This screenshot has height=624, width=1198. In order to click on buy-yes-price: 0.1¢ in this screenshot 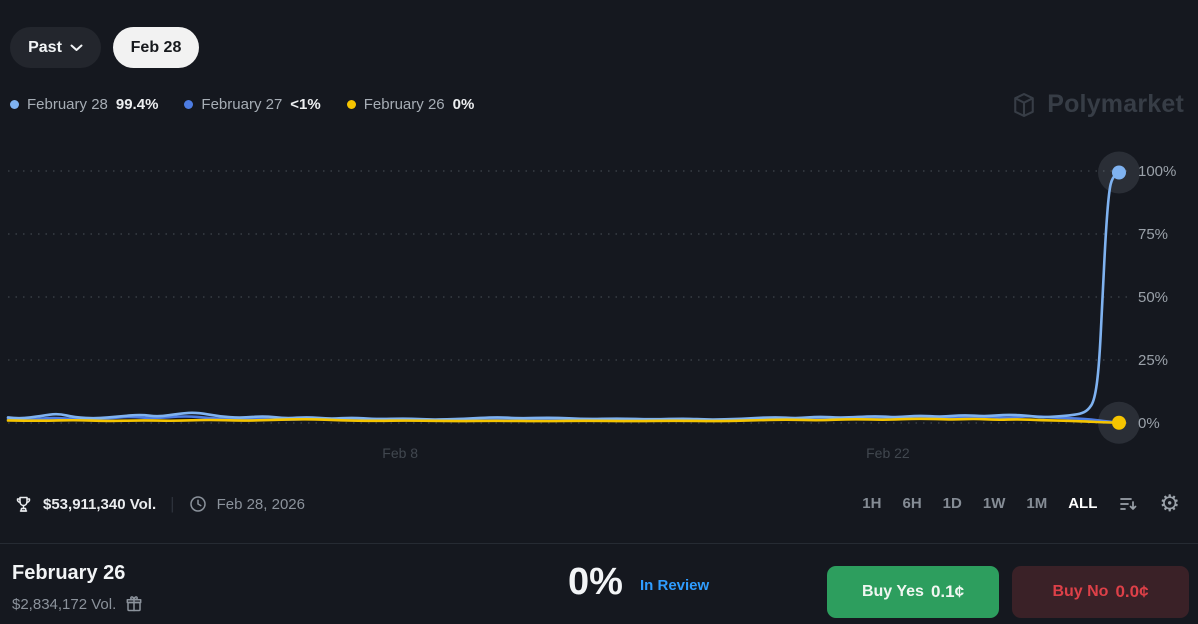, I will do `click(947, 591)`.